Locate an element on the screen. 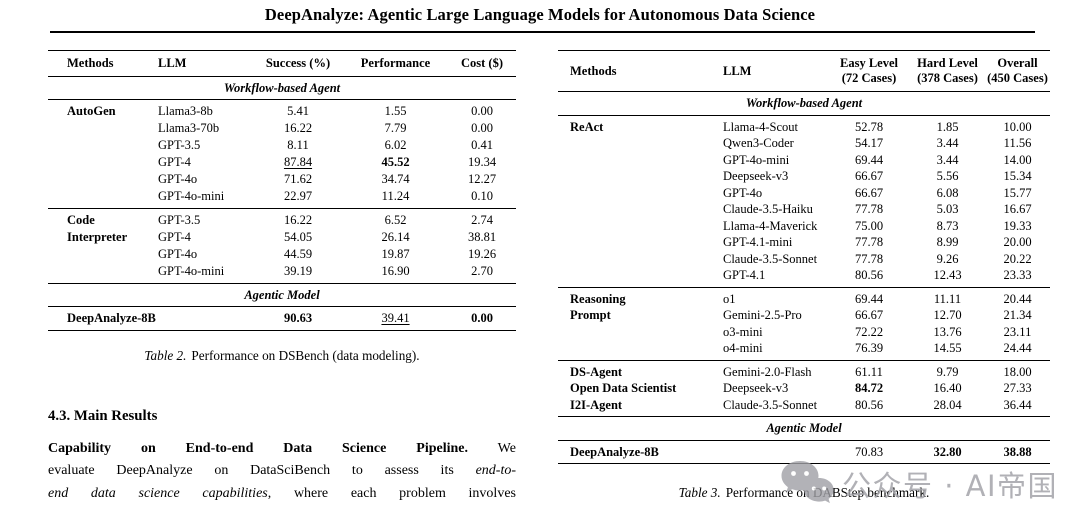 This screenshot has width=1080, height=525. llm-cell: GPT-4o is located at coordinates (178, 179).